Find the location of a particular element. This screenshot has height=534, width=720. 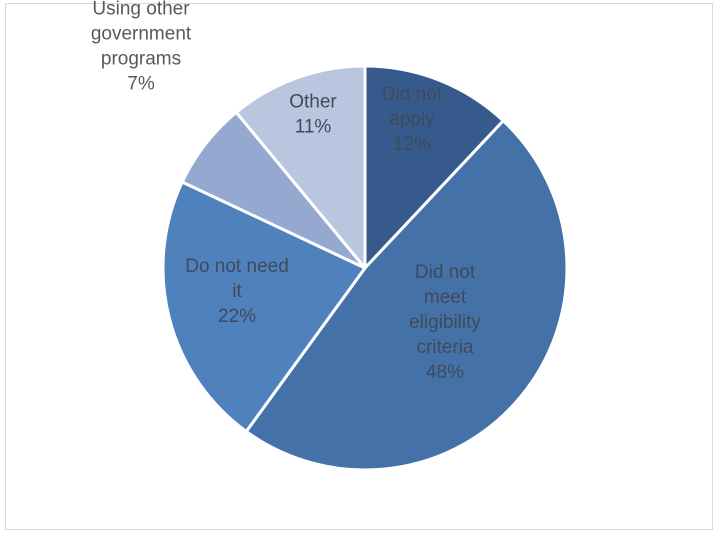

slice-category-label: Using other is located at coordinates (141, 10).